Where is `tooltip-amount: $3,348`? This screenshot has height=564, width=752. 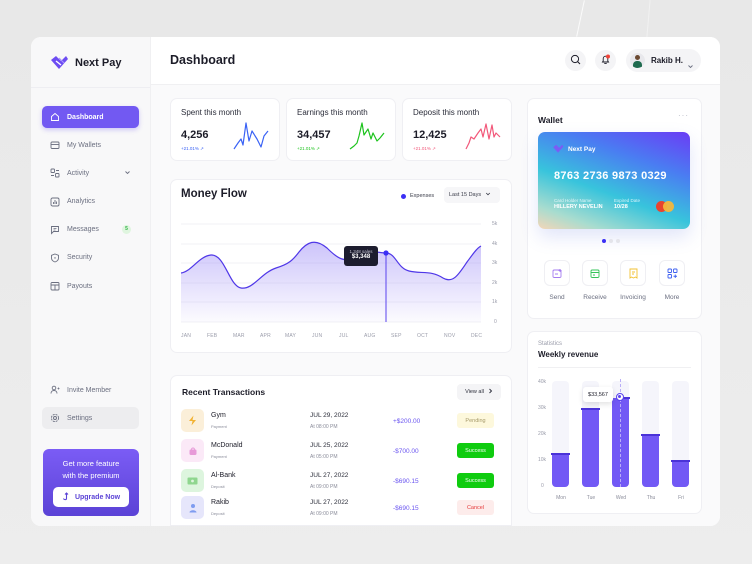
tooltip-amount: $3,348 is located at coordinates (361, 257).